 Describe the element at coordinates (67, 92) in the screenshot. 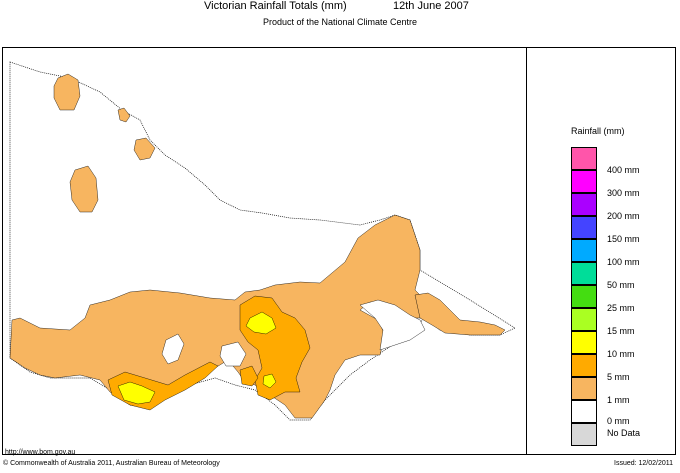

I see `rainfall-1mm-northwest` at that location.